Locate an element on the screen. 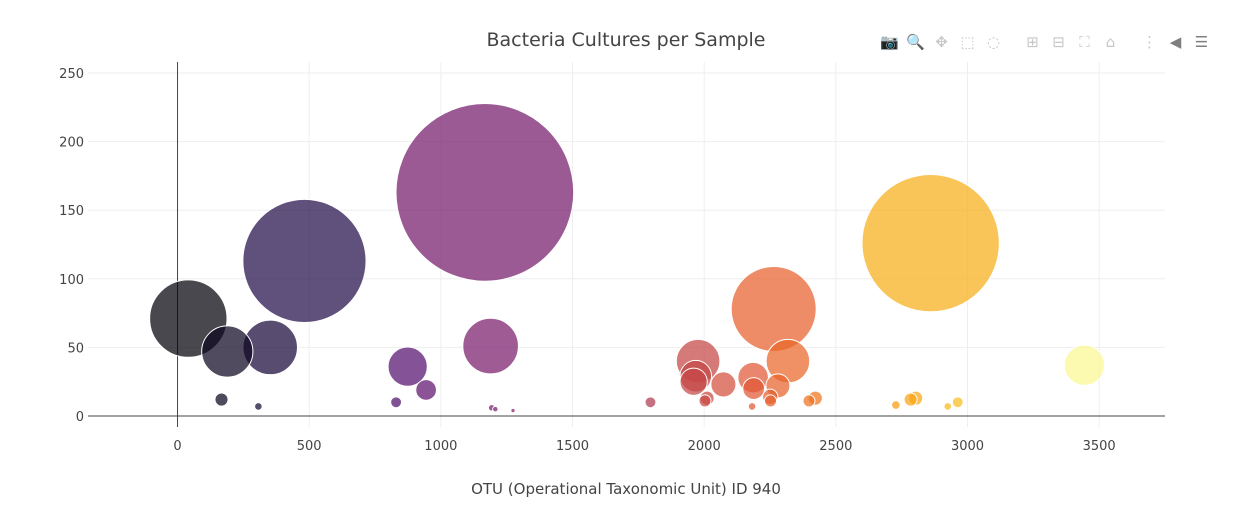 The width and height of the screenshot is (1235, 514). x-tick-label: 2500 is located at coordinates (835, 446).